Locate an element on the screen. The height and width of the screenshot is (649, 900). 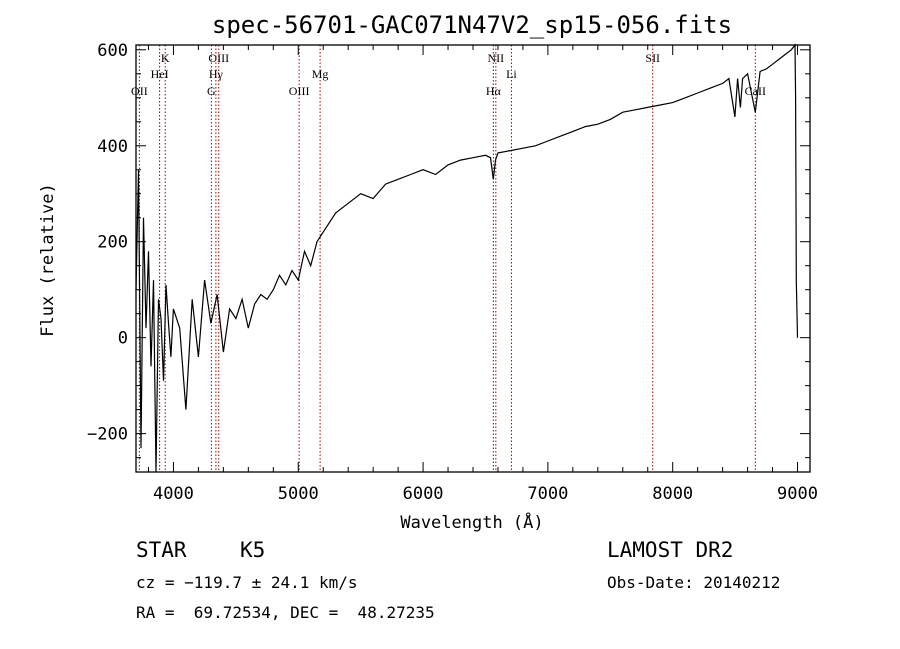
line-marker-label: Mg is located at coordinates (320, 74).